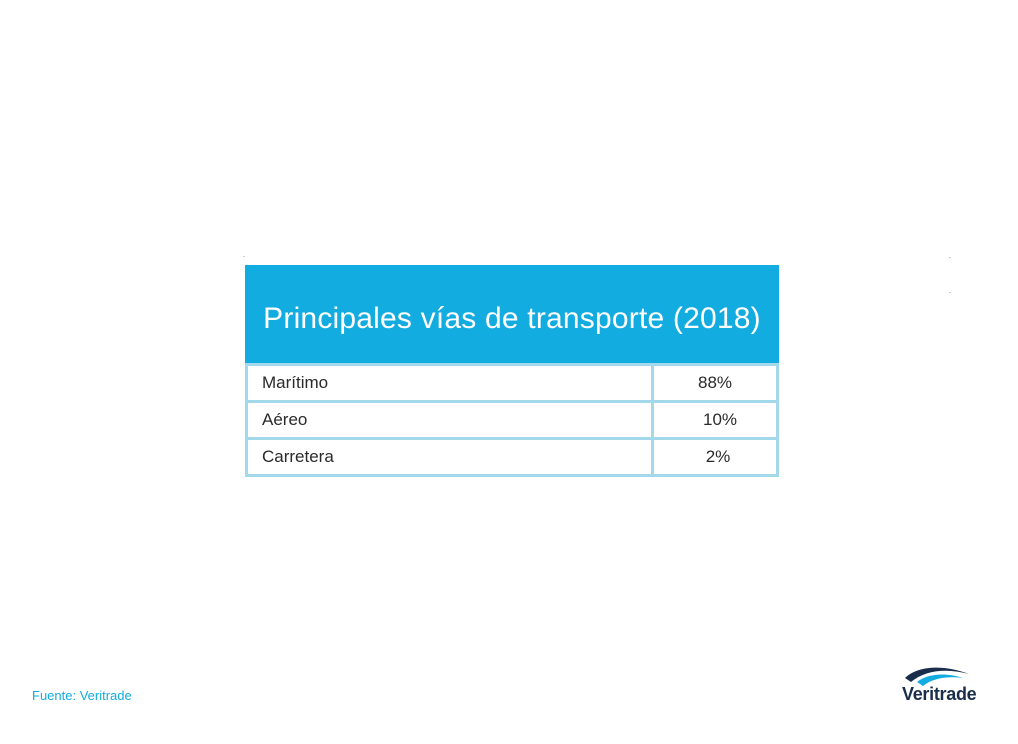  I want to click on row-value: 10%, so click(715, 420).